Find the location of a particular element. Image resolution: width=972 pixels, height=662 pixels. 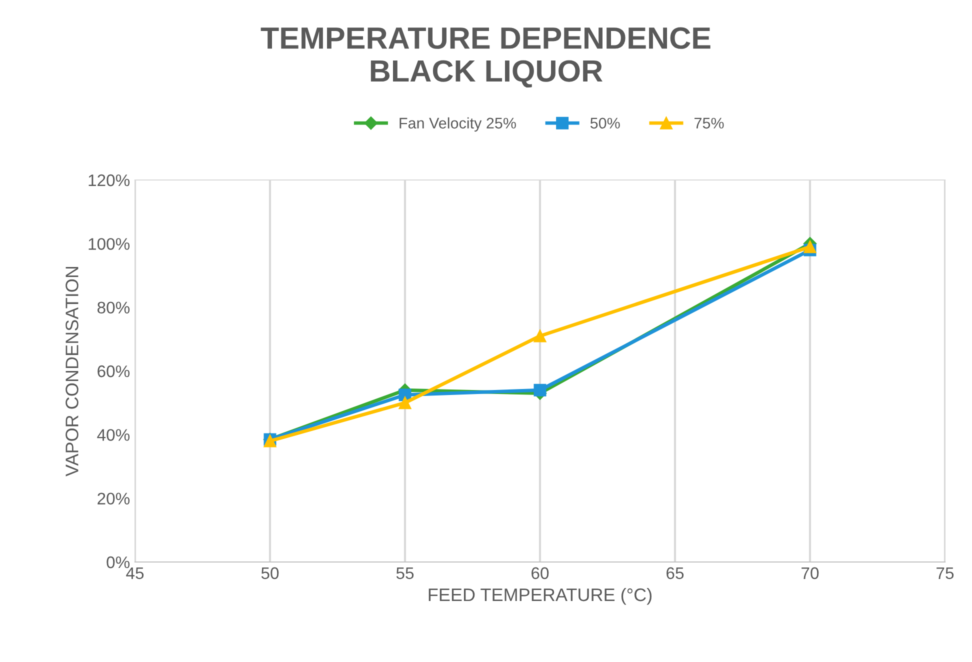

chart-title: TEMPERATURE DEPENDENCE BLACK LIQUOR is located at coordinates (485, 57).